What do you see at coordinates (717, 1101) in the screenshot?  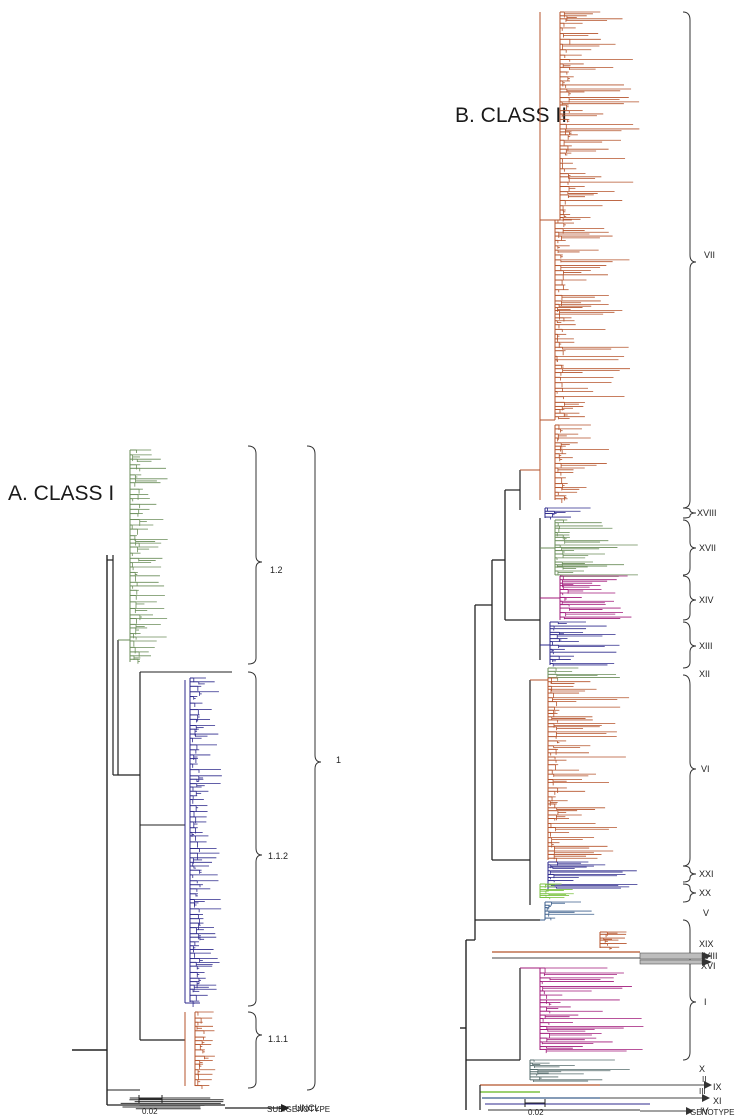 I see `label-xi: XI` at bounding box center [717, 1101].